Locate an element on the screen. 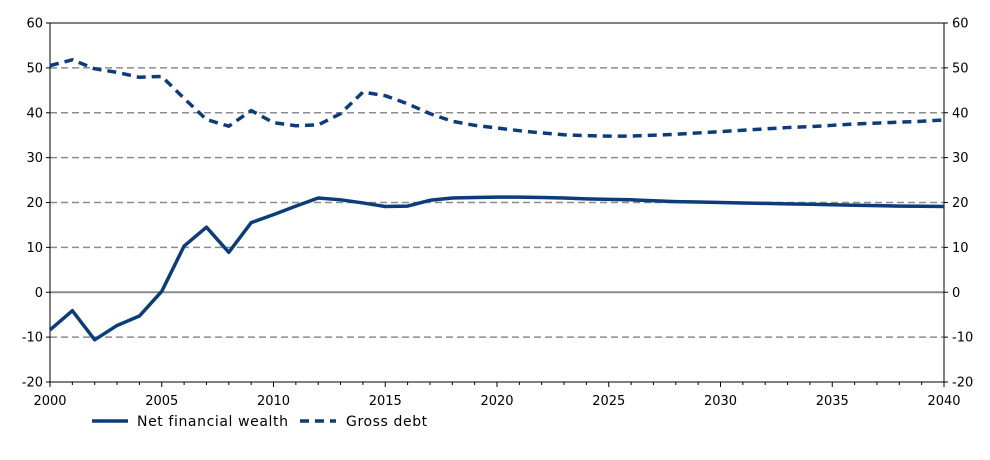 The image size is (990, 460). y-tick-label-right: -10 is located at coordinates (962, 338).